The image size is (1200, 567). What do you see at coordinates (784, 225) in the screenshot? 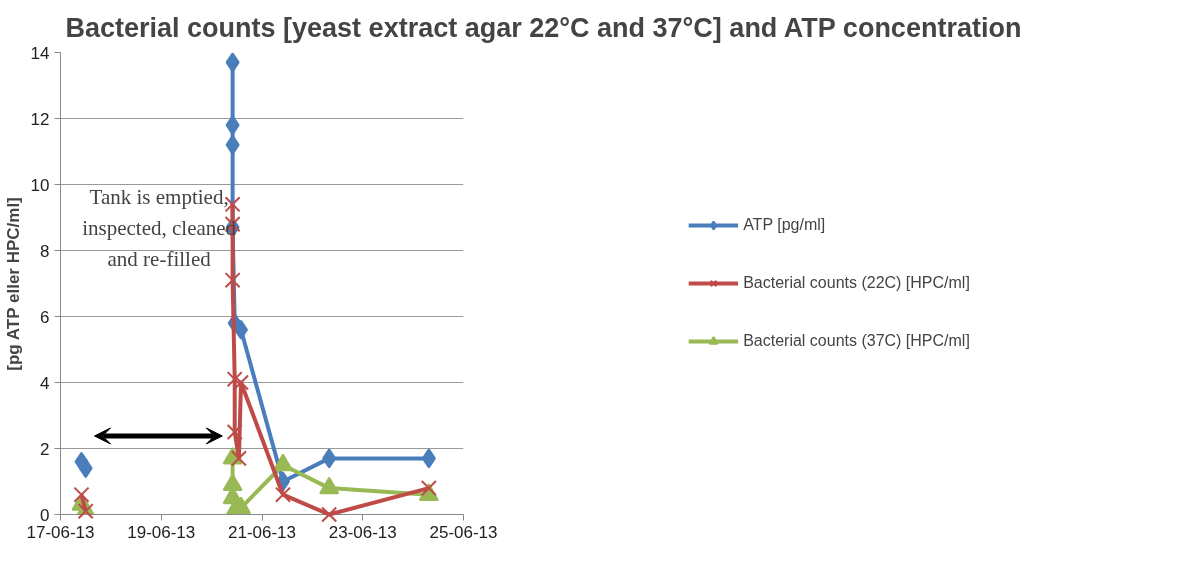
I see `legend-label: ATP [pg/ml]` at bounding box center [784, 225].